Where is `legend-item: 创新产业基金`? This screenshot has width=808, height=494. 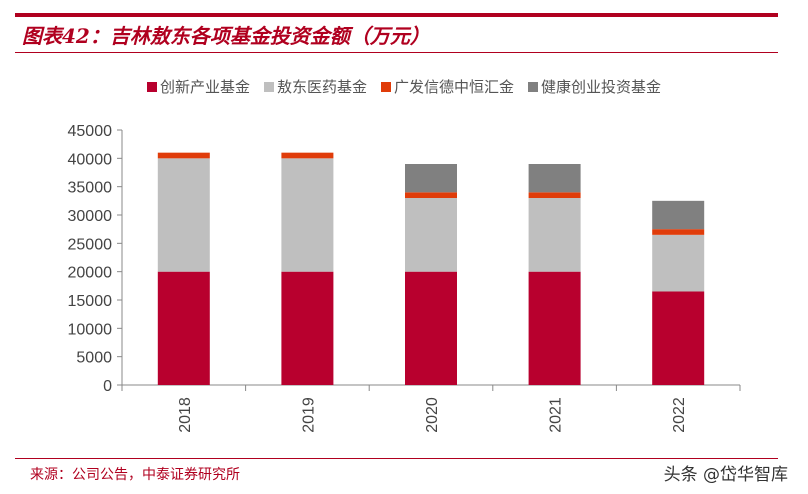
legend-item: 创新产业基金 is located at coordinates (198, 86).